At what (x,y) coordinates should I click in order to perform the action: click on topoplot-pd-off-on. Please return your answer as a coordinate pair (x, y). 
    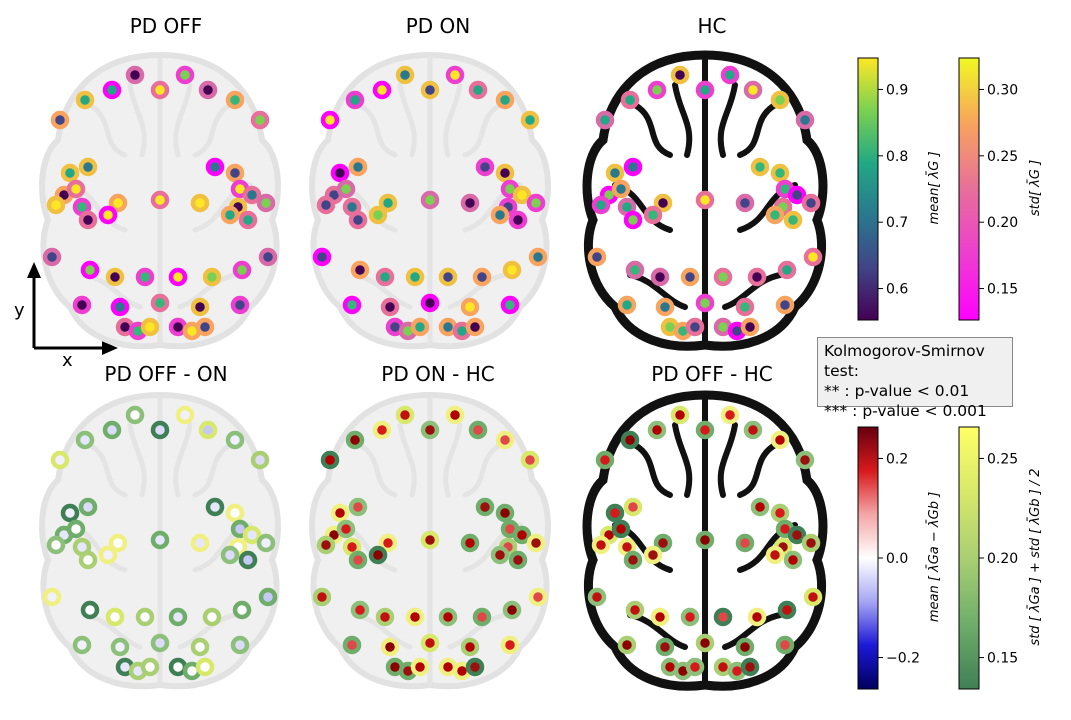
    Looking at the image, I should click on (160, 540).